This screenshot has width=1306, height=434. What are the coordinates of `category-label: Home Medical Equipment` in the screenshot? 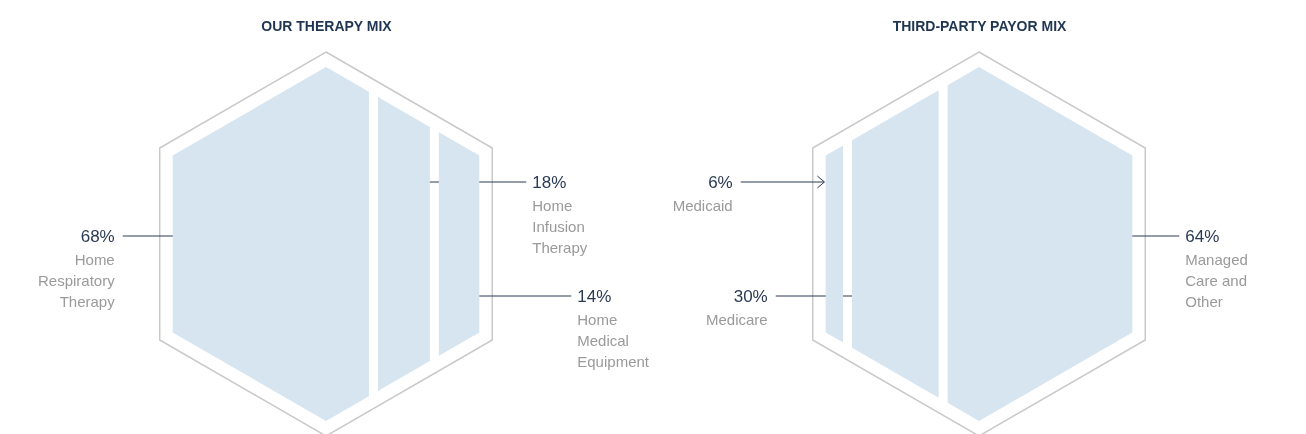 It's located at (613, 340).